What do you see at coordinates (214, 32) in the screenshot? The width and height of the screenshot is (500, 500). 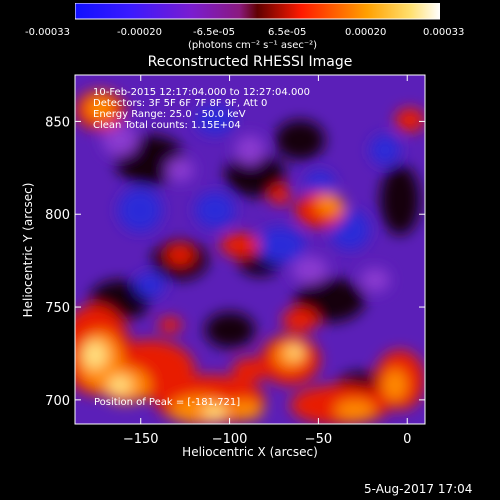 I see `colorbar-tick-2: -6.5e-05` at bounding box center [214, 32].